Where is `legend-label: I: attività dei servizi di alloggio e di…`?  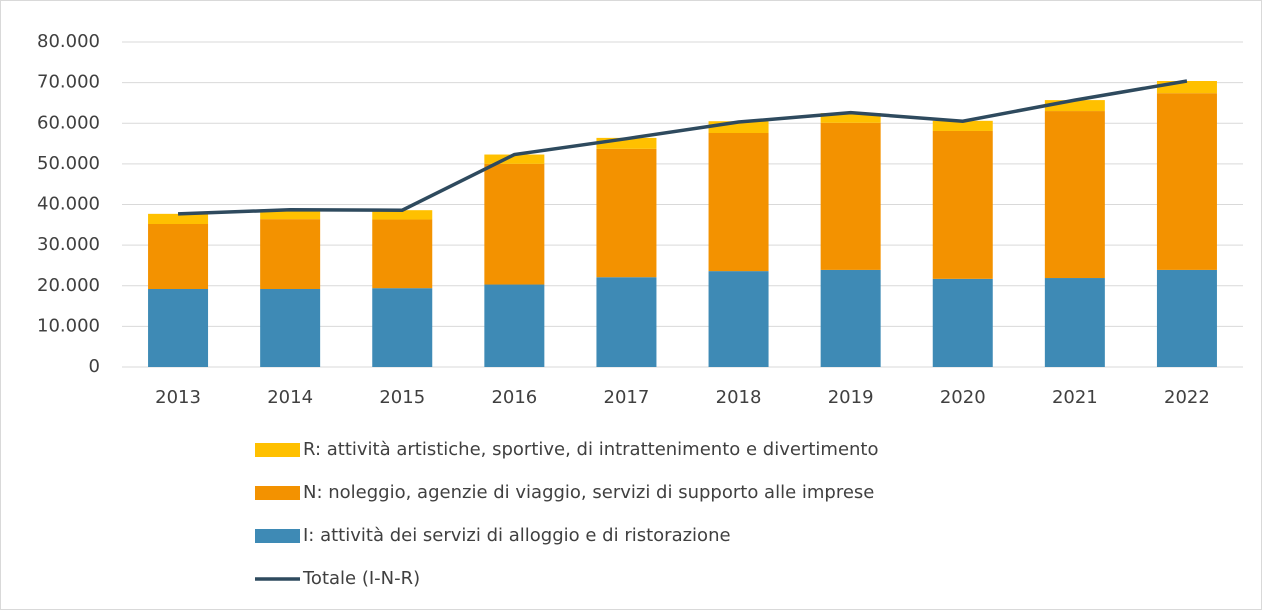 legend-label: I: attività dei servizi di alloggio e di… is located at coordinates (517, 535).